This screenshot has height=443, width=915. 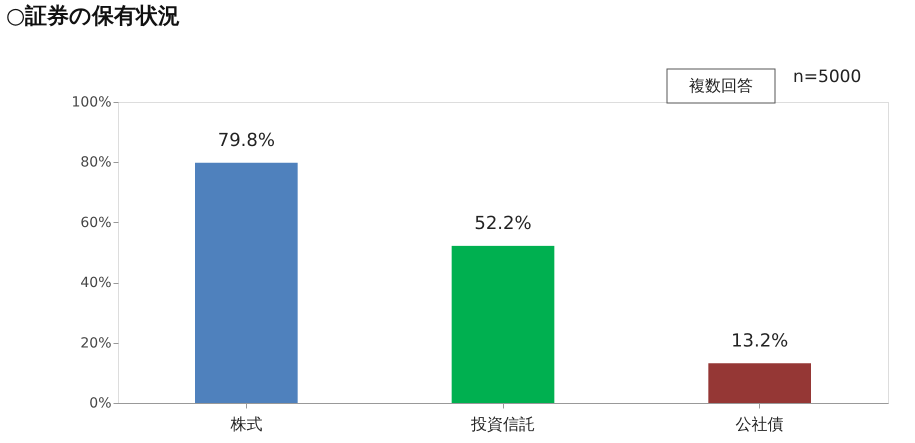 I want to click on x-tick-label: 公社債, so click(x=760, y=424).